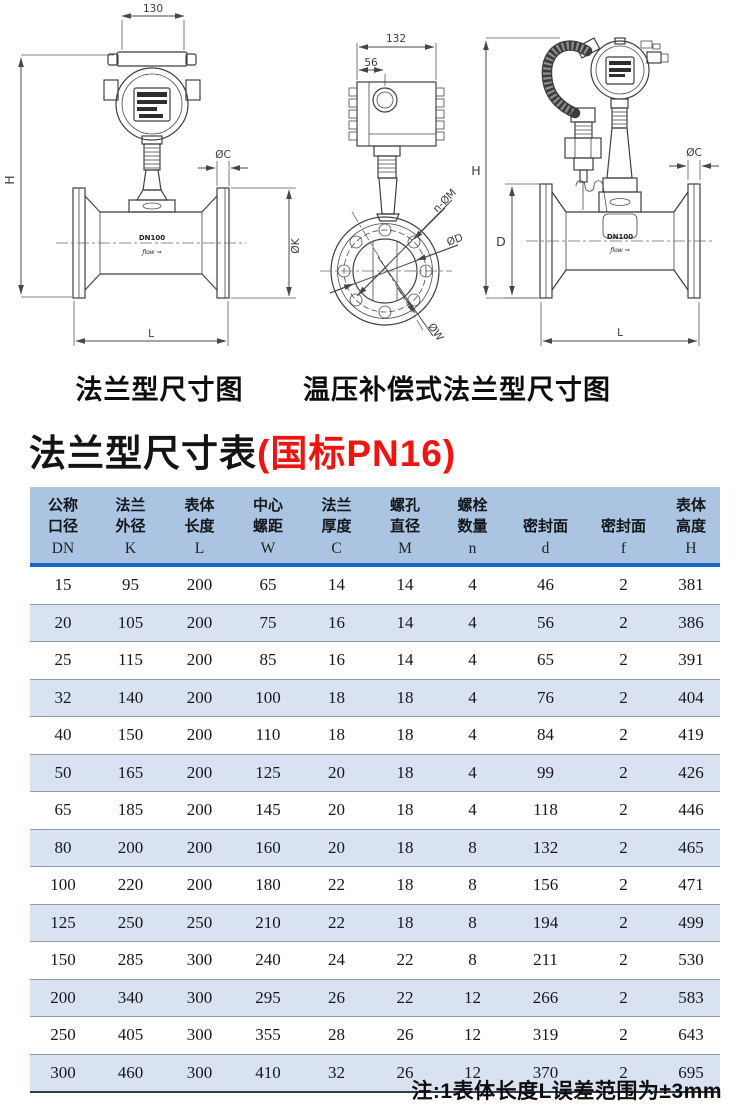 The image size is (750, 1110). I want to click on table-row-dn-80: 80 200 200 160 20 18 8 132 2 465, so click(375, 848).